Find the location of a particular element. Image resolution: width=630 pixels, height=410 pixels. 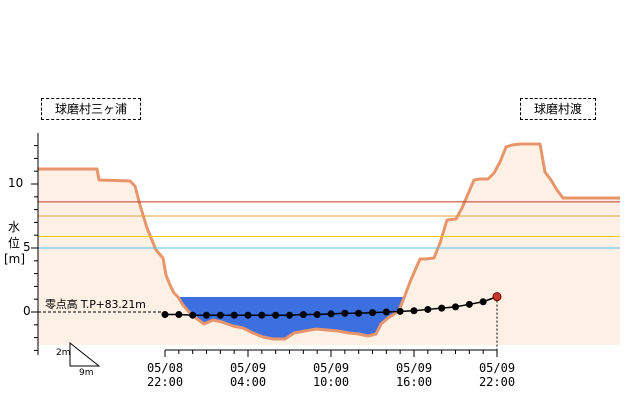

y-axis-label-char: 水 is located at coordinates (13, 227).